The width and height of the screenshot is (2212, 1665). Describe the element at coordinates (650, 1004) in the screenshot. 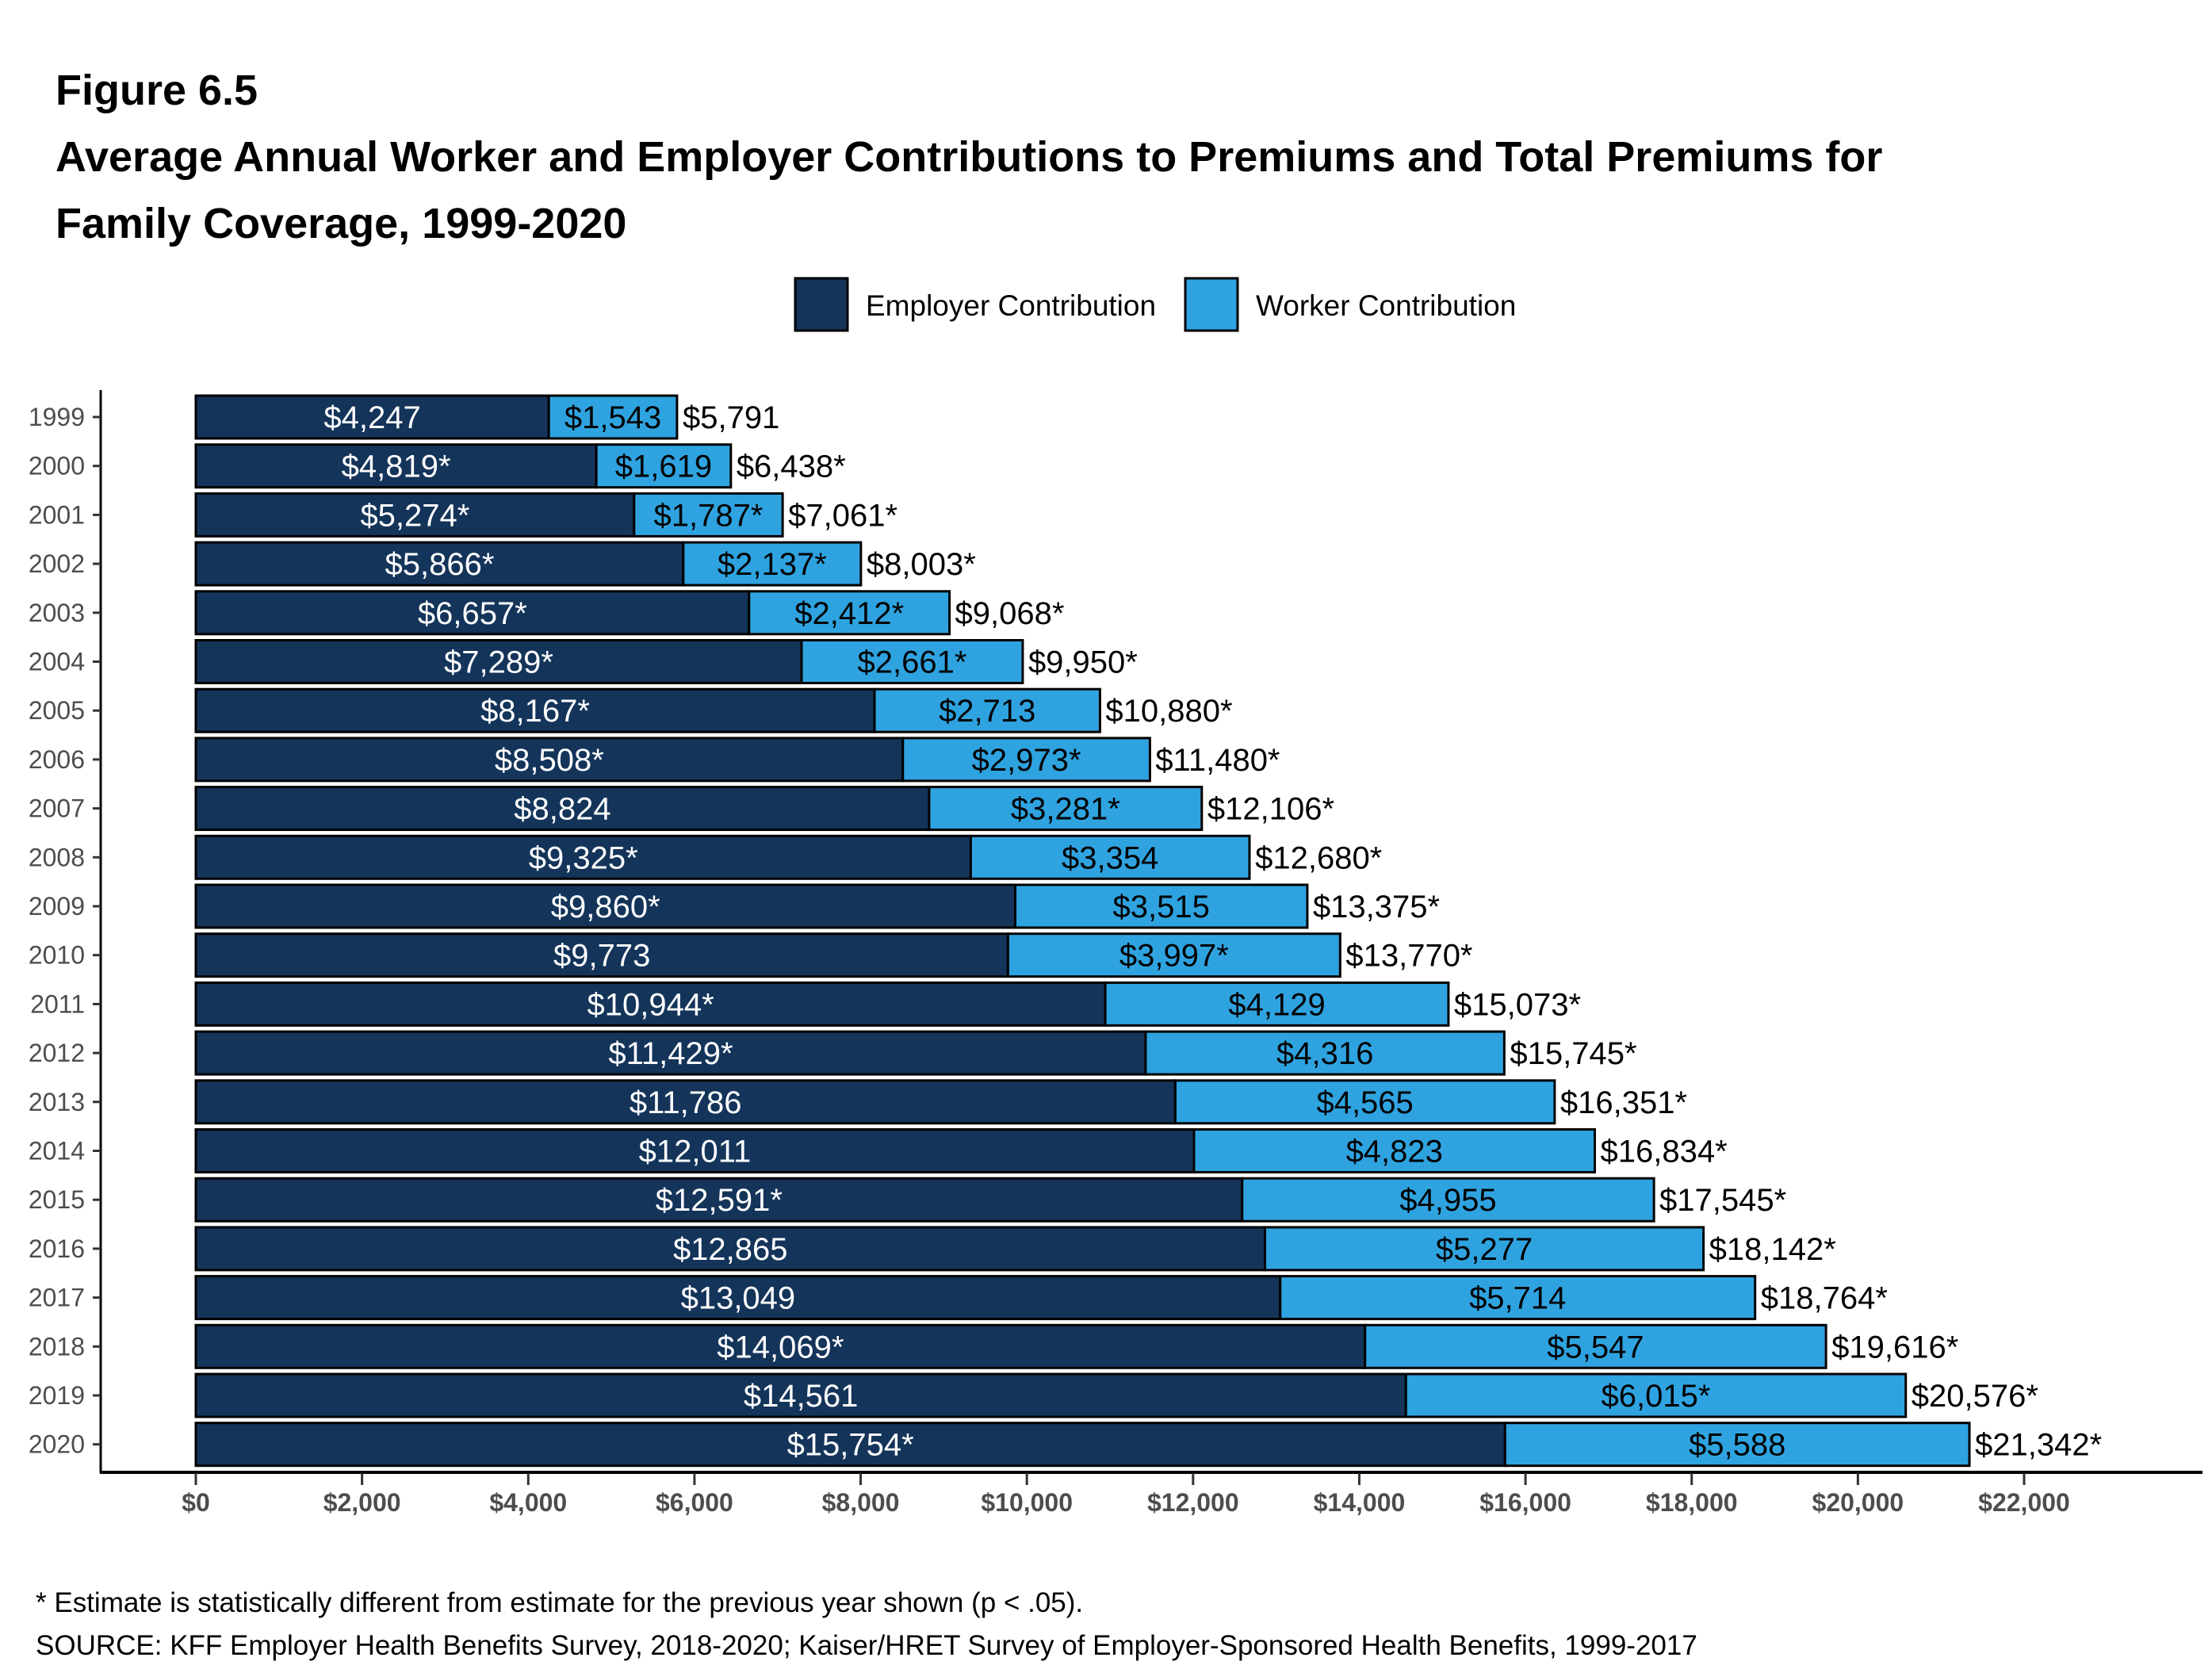

I see `label-employer: $10,944*` at that location.